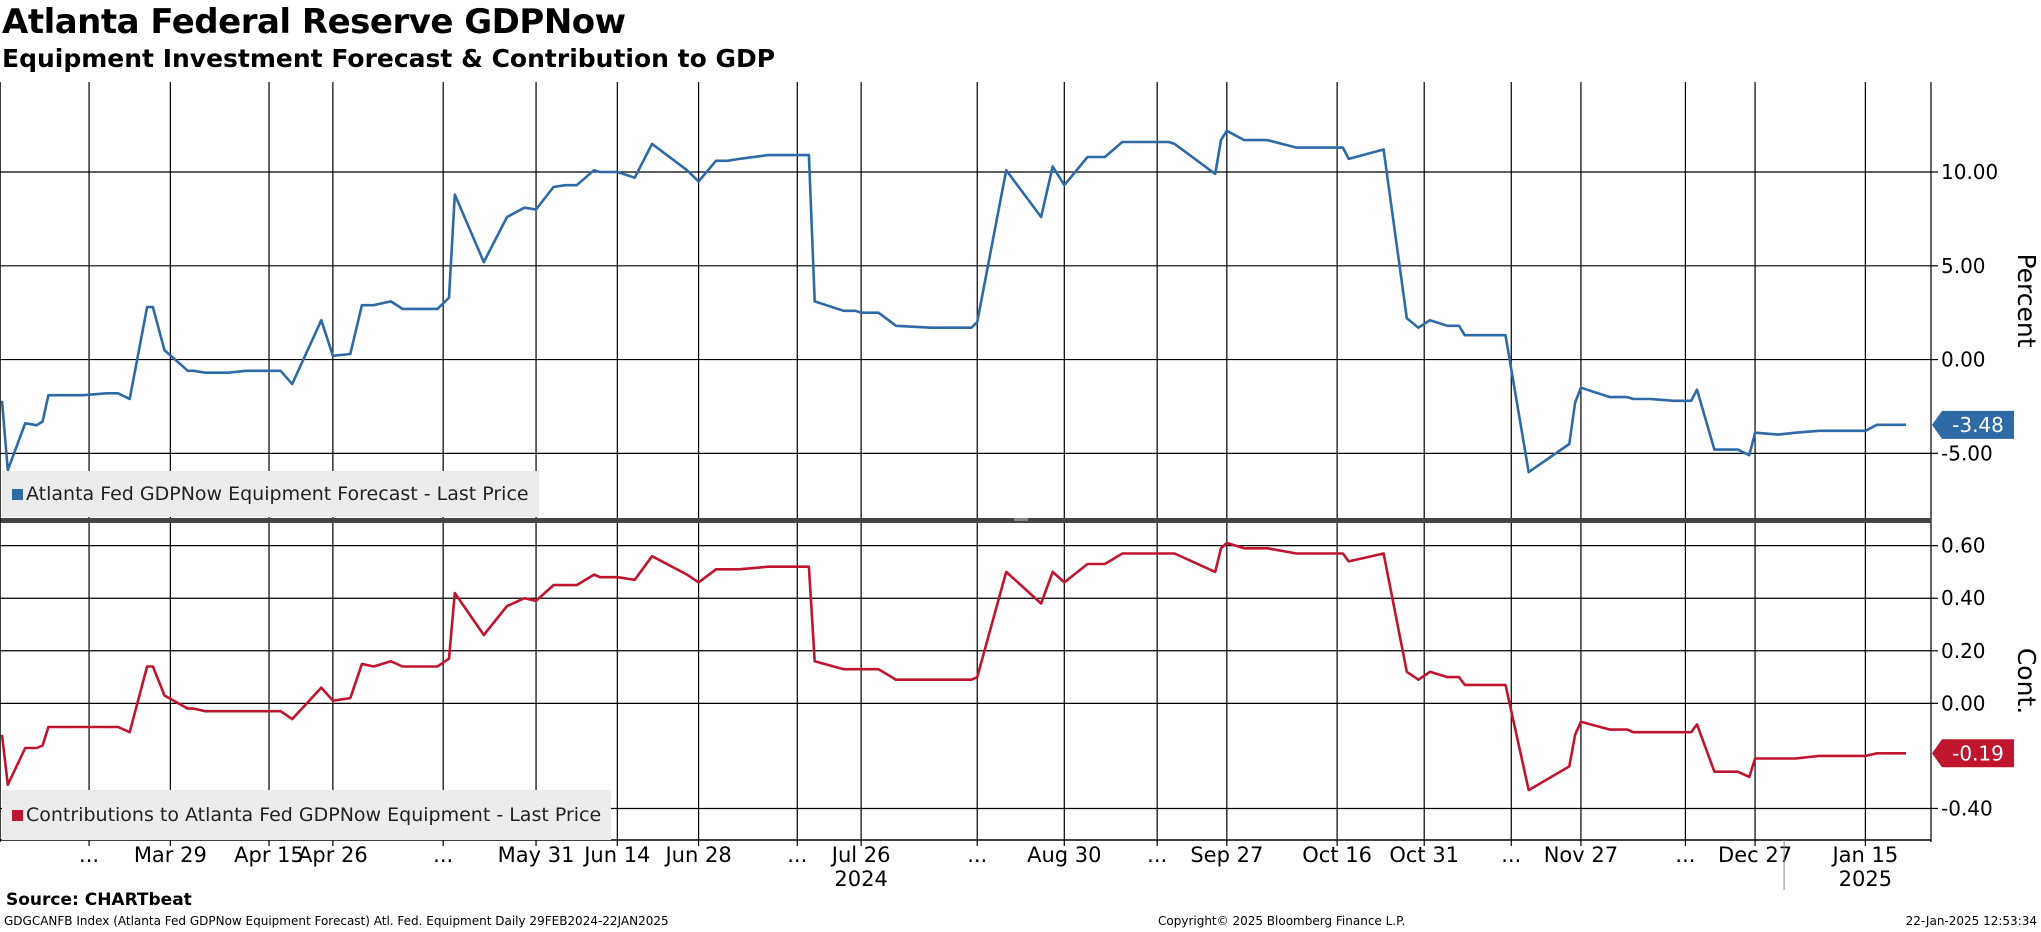 Image resolution: width=2041 pixels, height=932 pixels. Describe the element at coordinates (1963, 598) in the screenshot. I see `y-tick-label: 0.40` at that location.